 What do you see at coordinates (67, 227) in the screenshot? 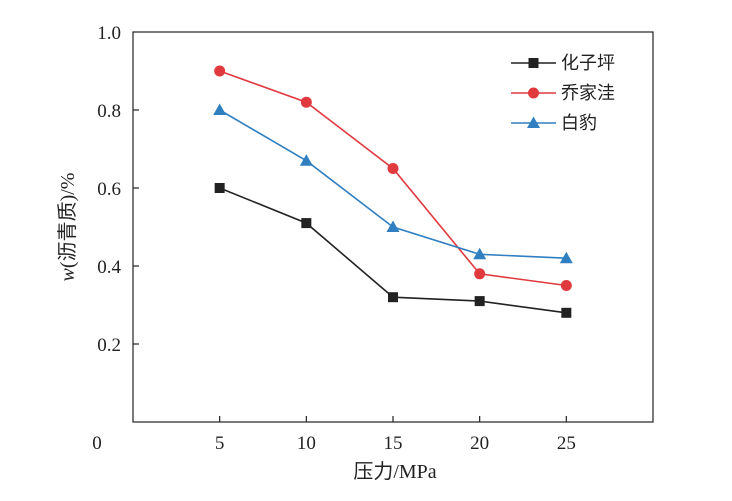
I see `y-axis-title: w(沥青质)/%` at bounding box center [67, 227].